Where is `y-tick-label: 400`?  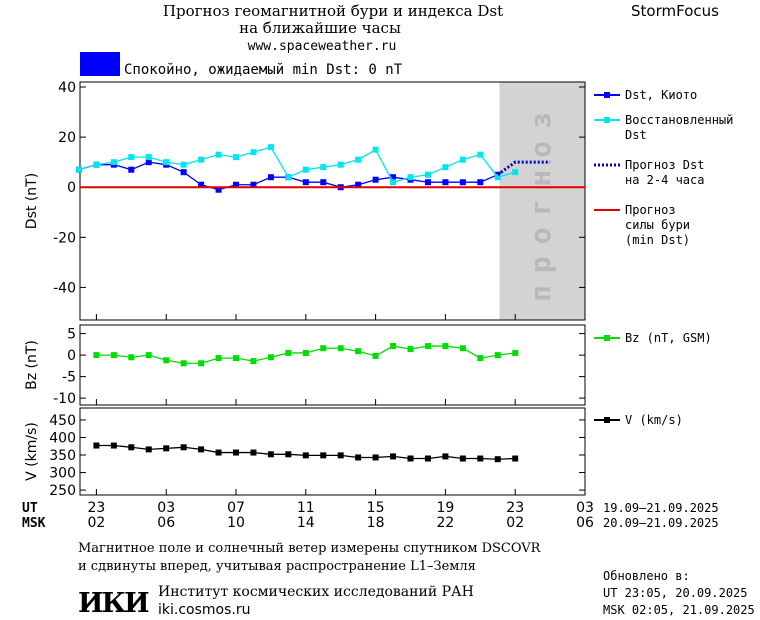
y-tick-label: 400 is located at coordinates (62, 438).